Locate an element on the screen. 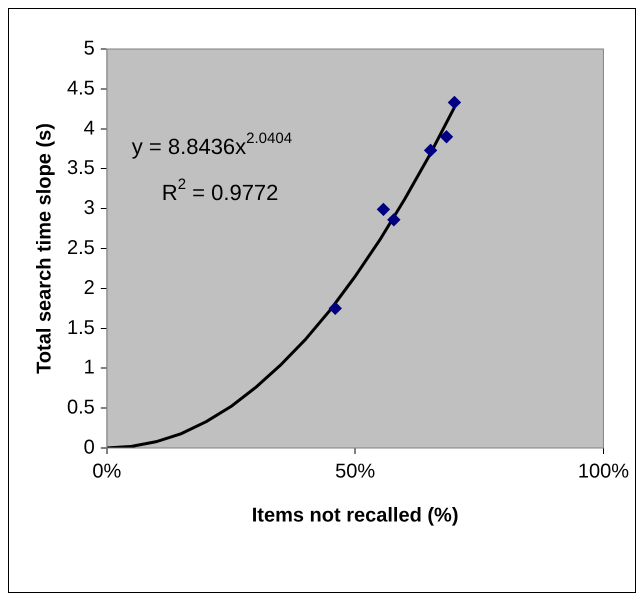 The height and width of the screenshot is (601, 644). y-tick-label: 4.5 is located at coordinates (80, 88).